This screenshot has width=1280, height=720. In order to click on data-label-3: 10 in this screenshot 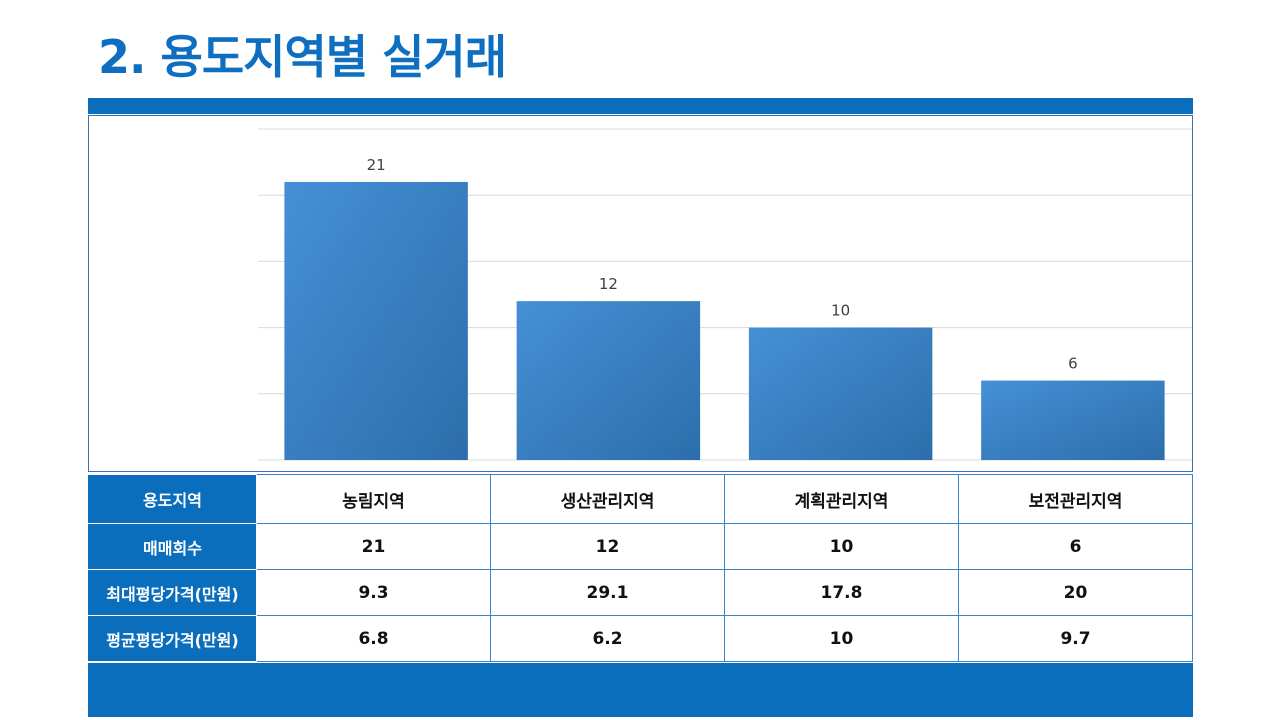, I will do `click(840, 311)`.